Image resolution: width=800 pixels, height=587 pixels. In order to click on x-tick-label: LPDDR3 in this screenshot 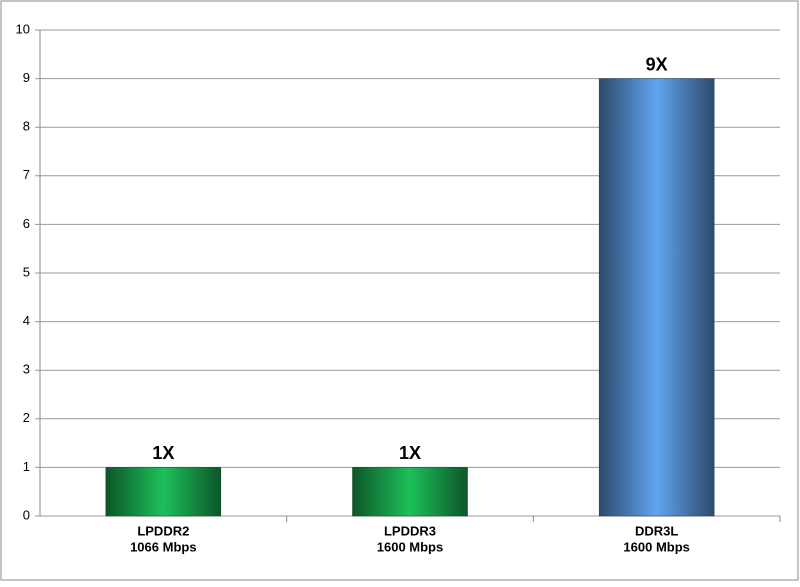, I will do `click(410, 530)`.